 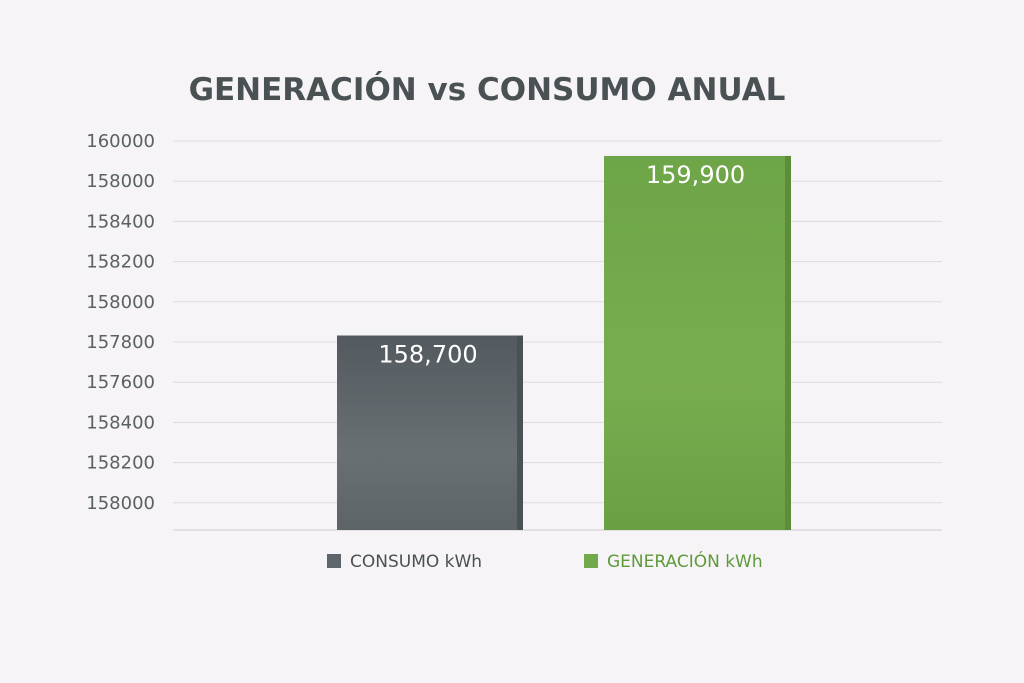 What do you see at coordinates (697, 342) in the screenshot?
I see `bar-generacion` at bounding box center [697, 342].